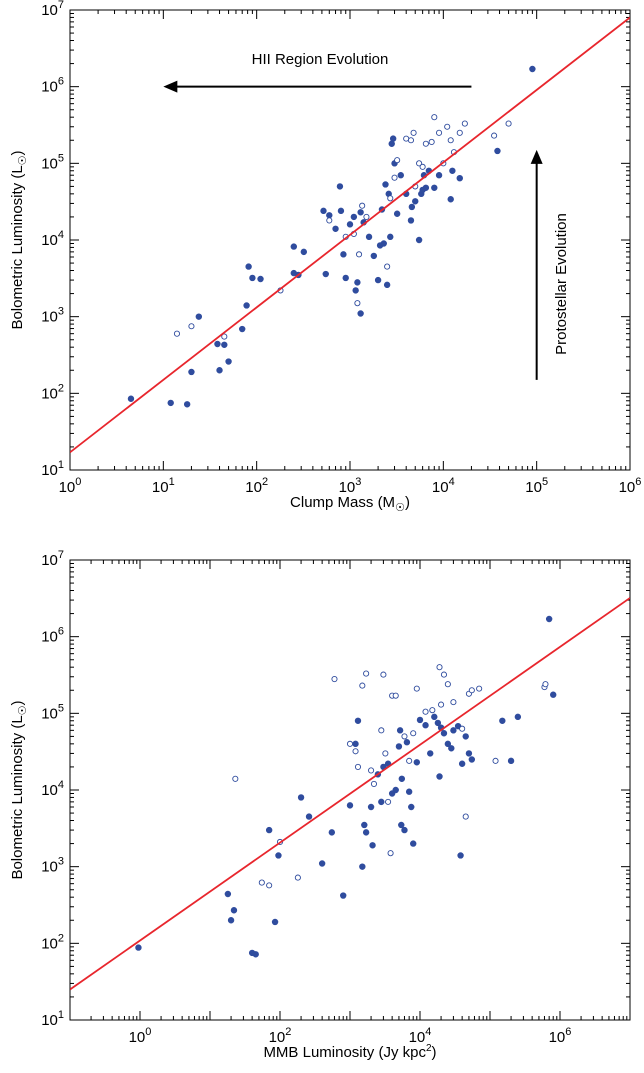 Image resolution: width=644 pixels, height=1073 pixels. What do you see at coordinates (350, 1036) in the screenshot?
I see `x-tick-labels: 10⁰ 10² 10⁴ 10⁶` at bounding box center [350, 1036].